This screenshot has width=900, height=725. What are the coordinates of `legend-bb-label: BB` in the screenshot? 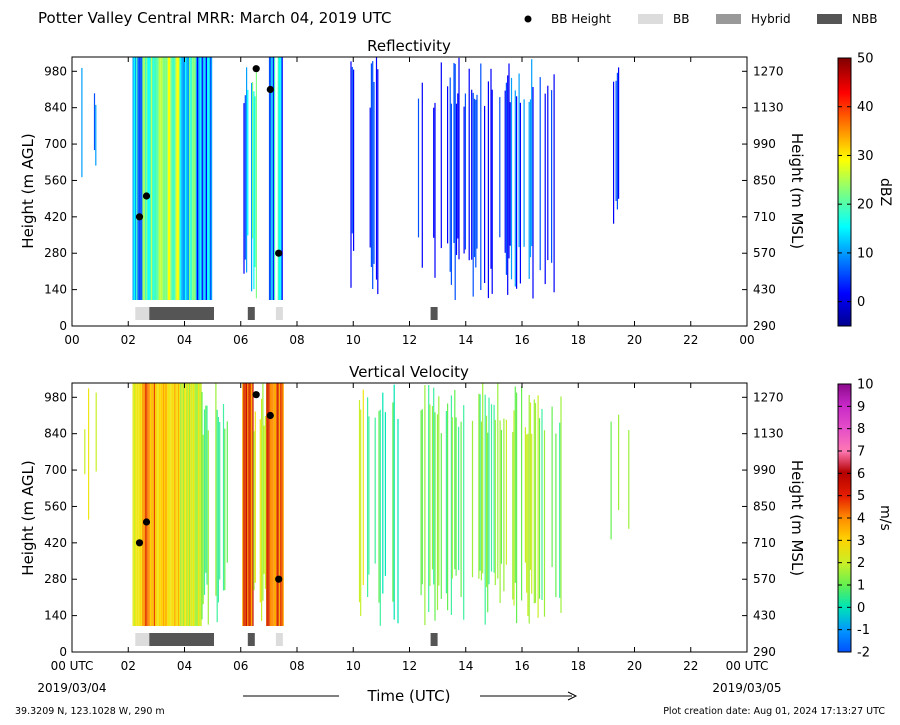 It's located at (681, 19).